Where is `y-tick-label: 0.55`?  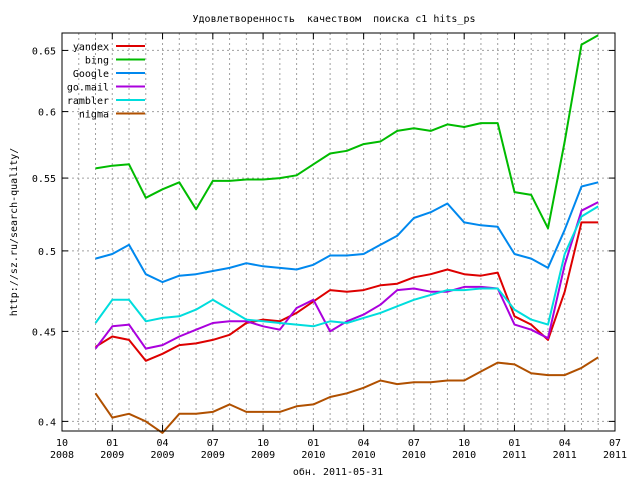 y-tick-label: 0.55 is located at coordinates (44, 179).